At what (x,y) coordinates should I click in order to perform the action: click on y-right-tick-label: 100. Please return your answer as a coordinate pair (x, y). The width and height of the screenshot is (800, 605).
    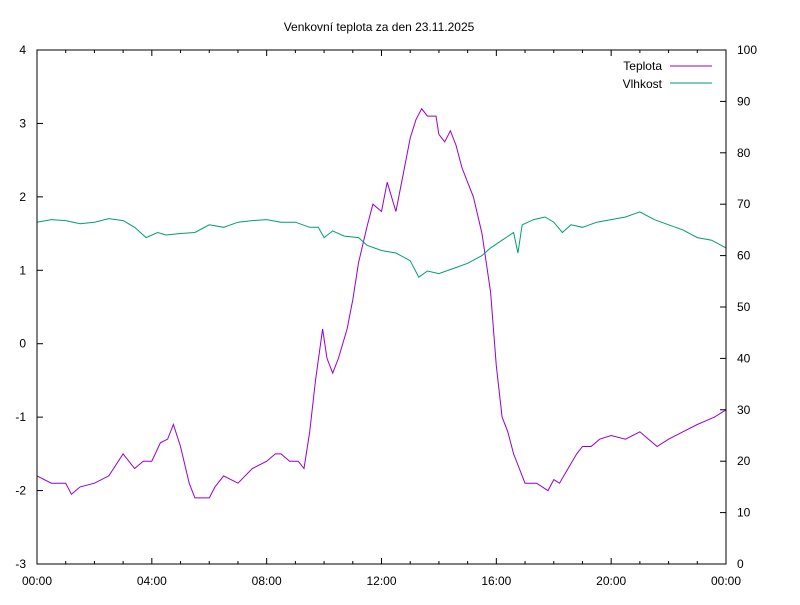
    Looking at the image, I should click on (747, 50).